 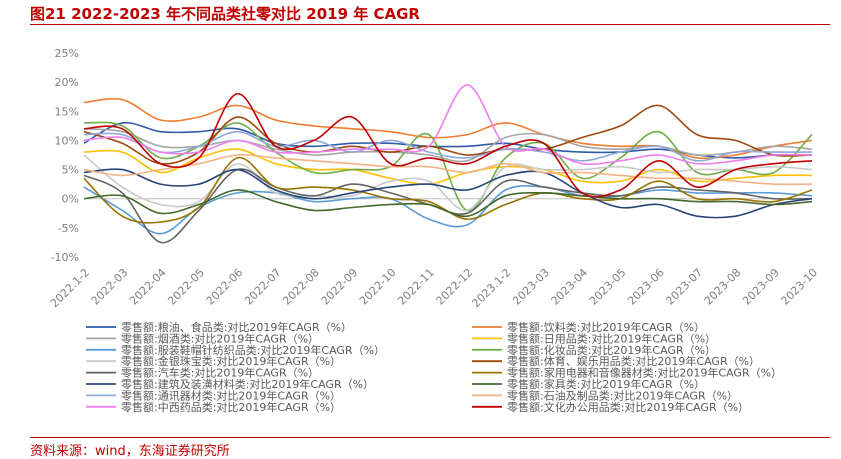 I want to click on legend-label: 零售额:化妆品类:对比2019年CAGR（%）, so click(x=611, y=350).